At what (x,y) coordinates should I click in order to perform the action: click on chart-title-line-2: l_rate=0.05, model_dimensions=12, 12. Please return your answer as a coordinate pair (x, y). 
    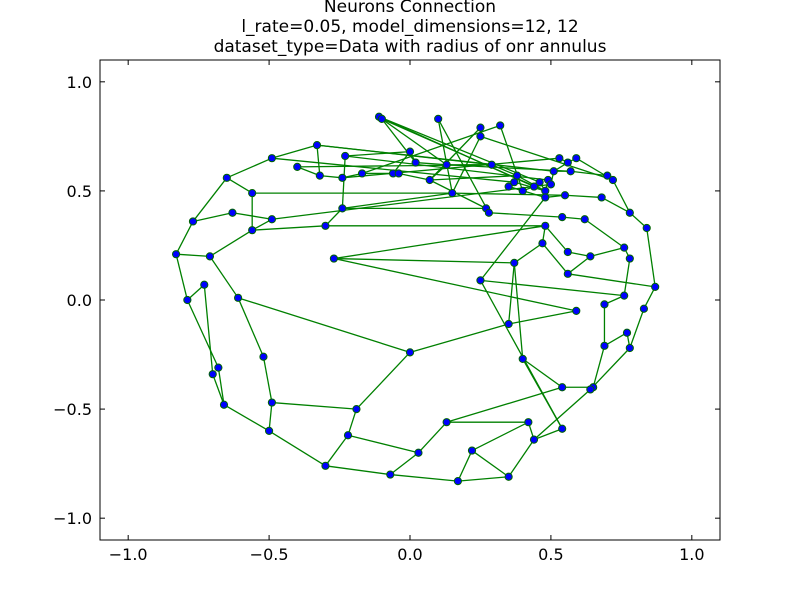
    Looking at the image, I should click on (409, 27).